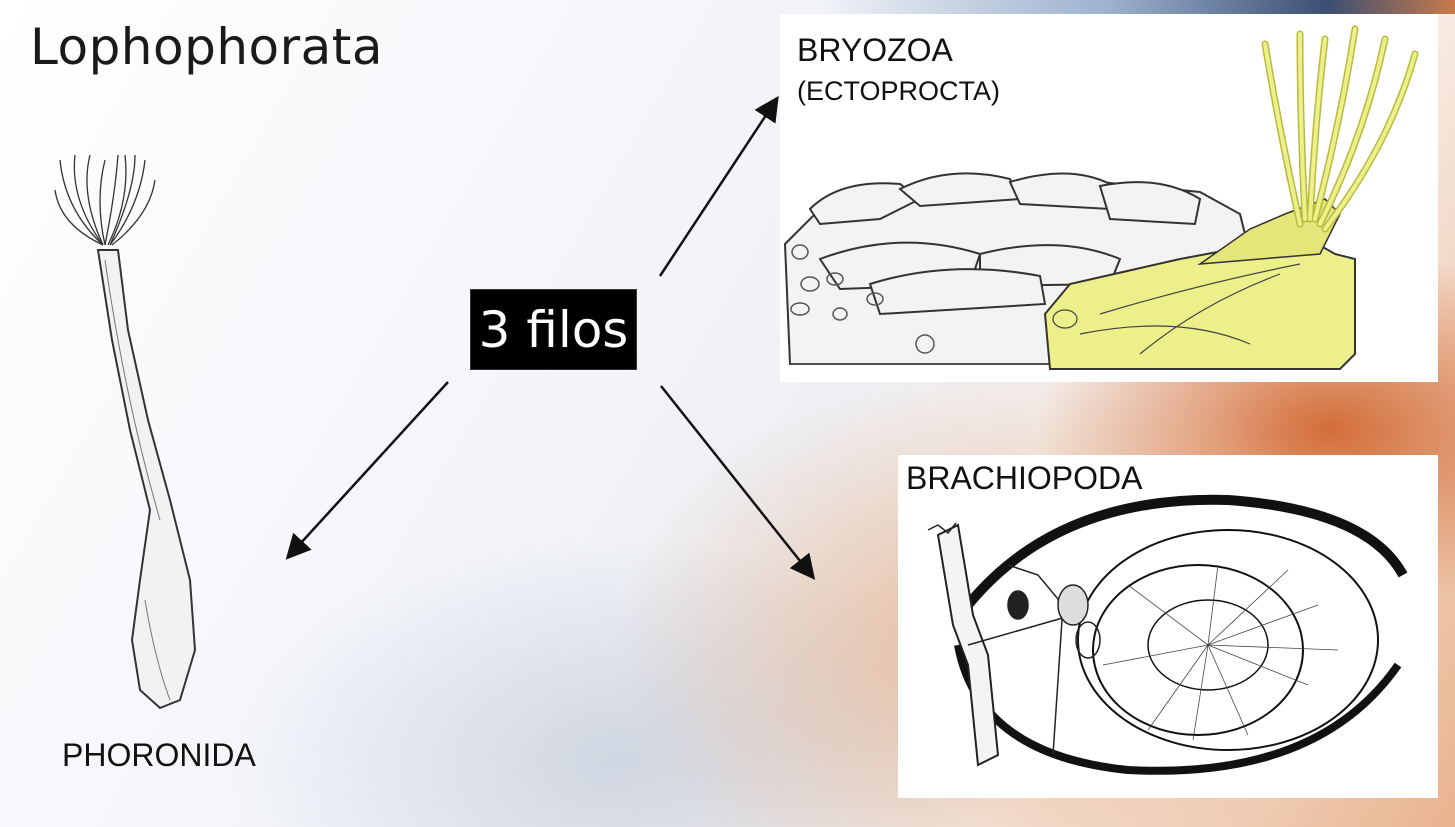  What do you see at coordinates (899, 91) in the screenshot?
I see `ectoprocta-label: (ECTOPROCTA)` at bounding box center [899, 91].